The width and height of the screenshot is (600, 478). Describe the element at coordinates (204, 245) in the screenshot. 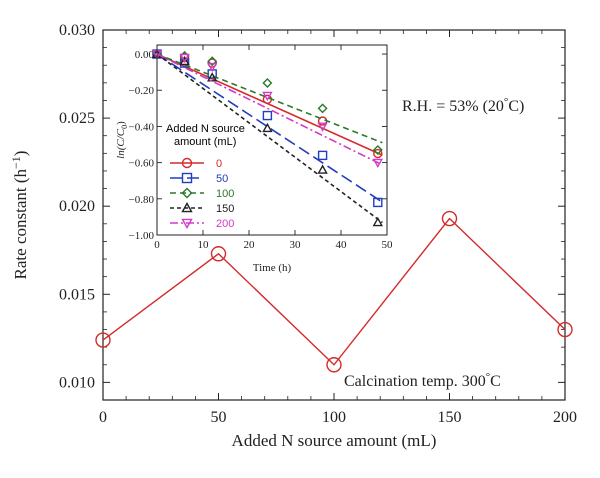

I see `inset-x-tick-label-1: 10` at that location.